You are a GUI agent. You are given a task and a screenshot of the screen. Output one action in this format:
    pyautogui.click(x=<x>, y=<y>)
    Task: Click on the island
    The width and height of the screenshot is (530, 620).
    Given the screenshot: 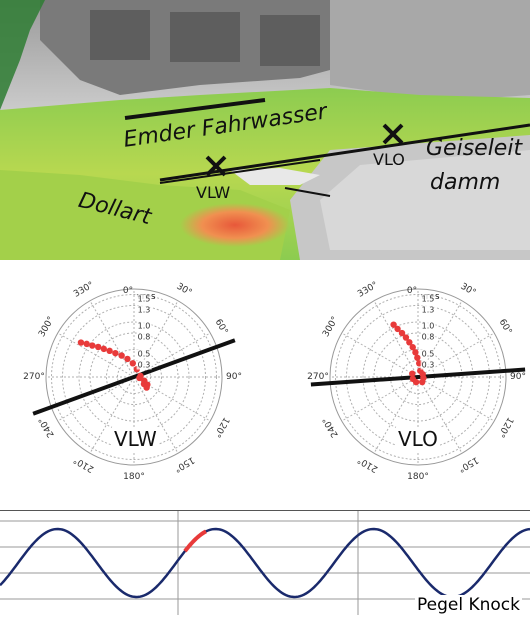 What is the action you would take?
    pyautogui.click(x=275, y=176)
    